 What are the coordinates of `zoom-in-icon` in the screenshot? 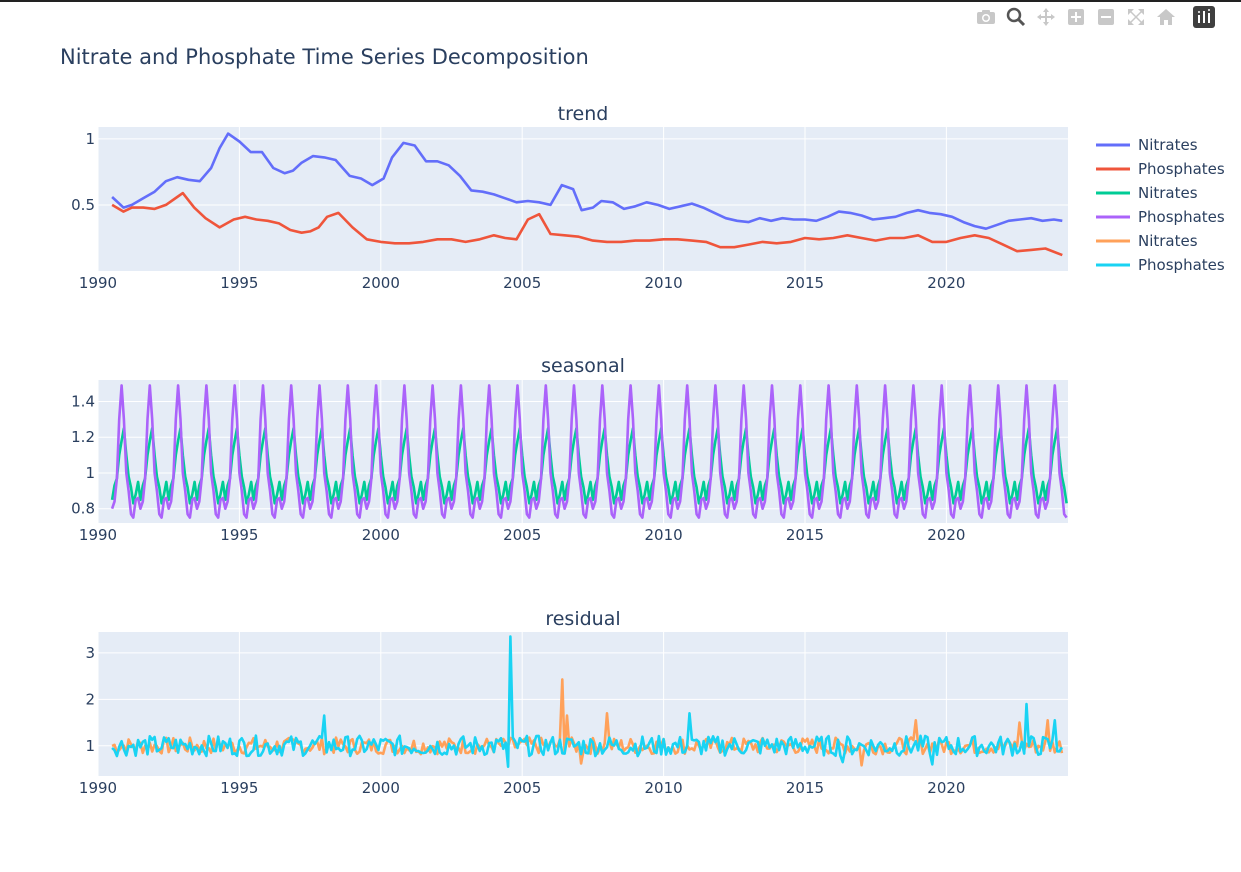 It's located at (1076, 17).